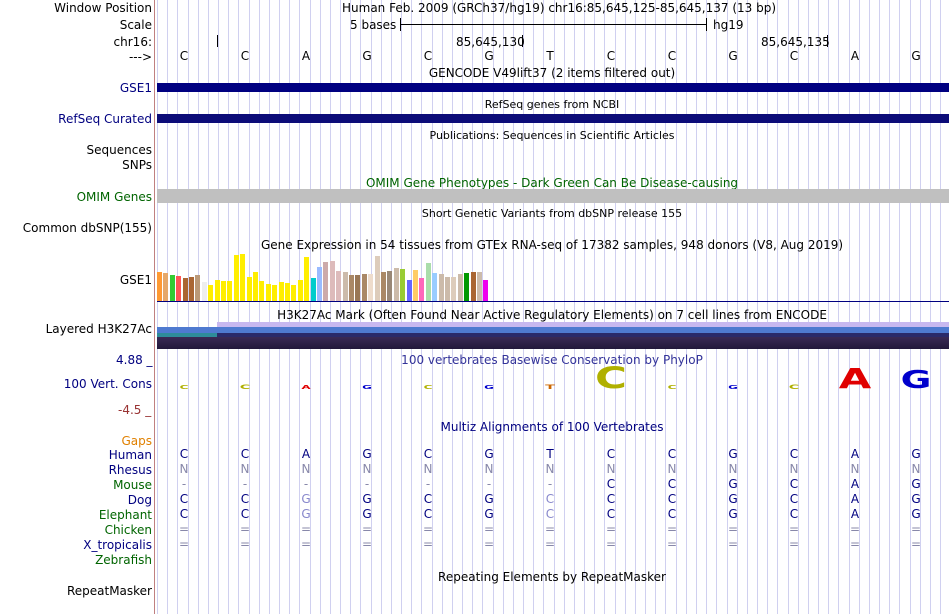 This screenshot has height=614, width=950. Describe the element at coordinates (553, 87) in the screenshot. I see `gencode-gene-bar` at that location.